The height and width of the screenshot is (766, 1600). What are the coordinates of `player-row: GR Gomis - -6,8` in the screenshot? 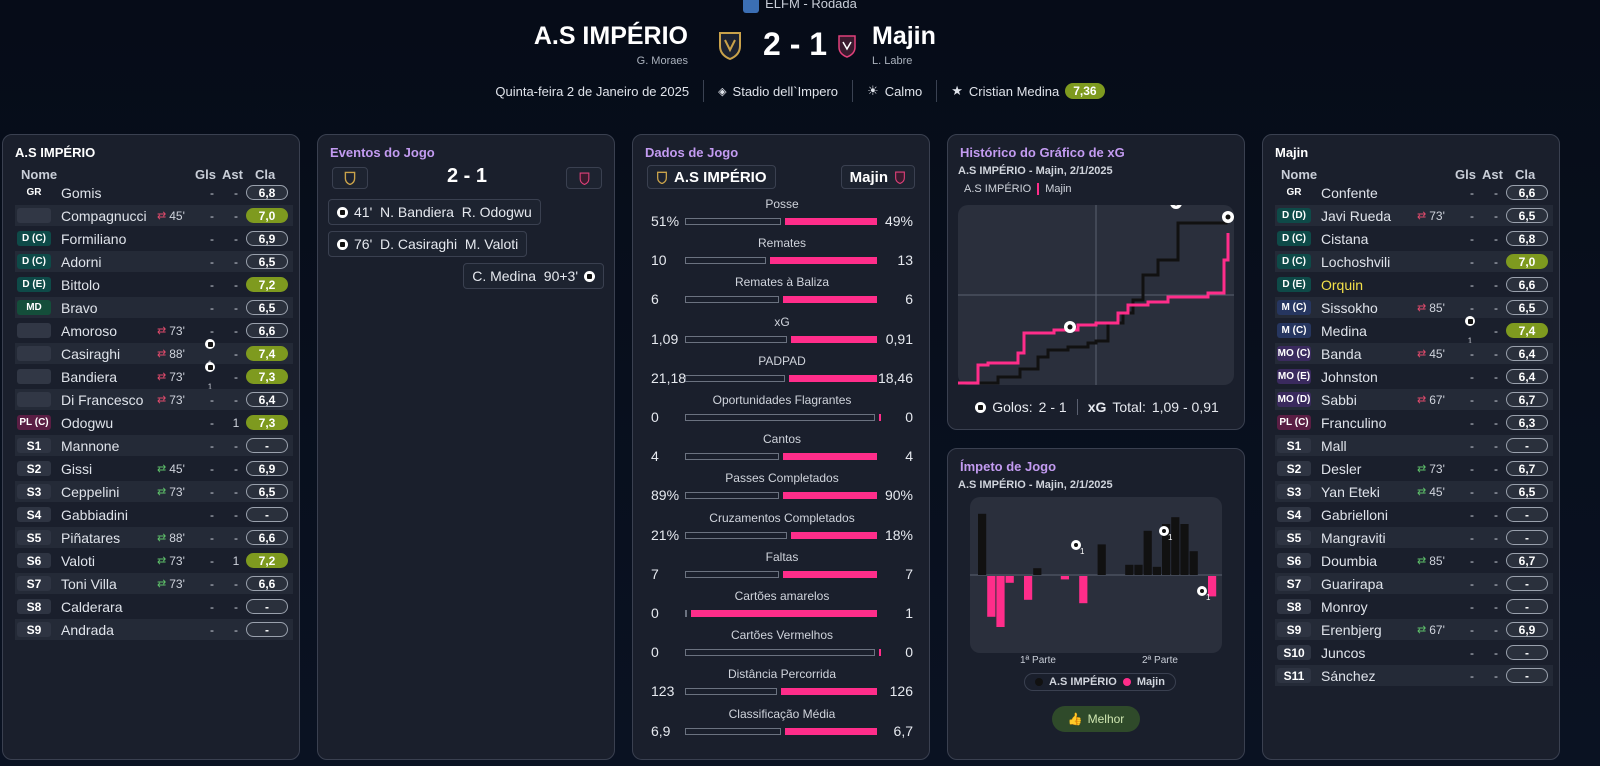 It's located at (154, 192).